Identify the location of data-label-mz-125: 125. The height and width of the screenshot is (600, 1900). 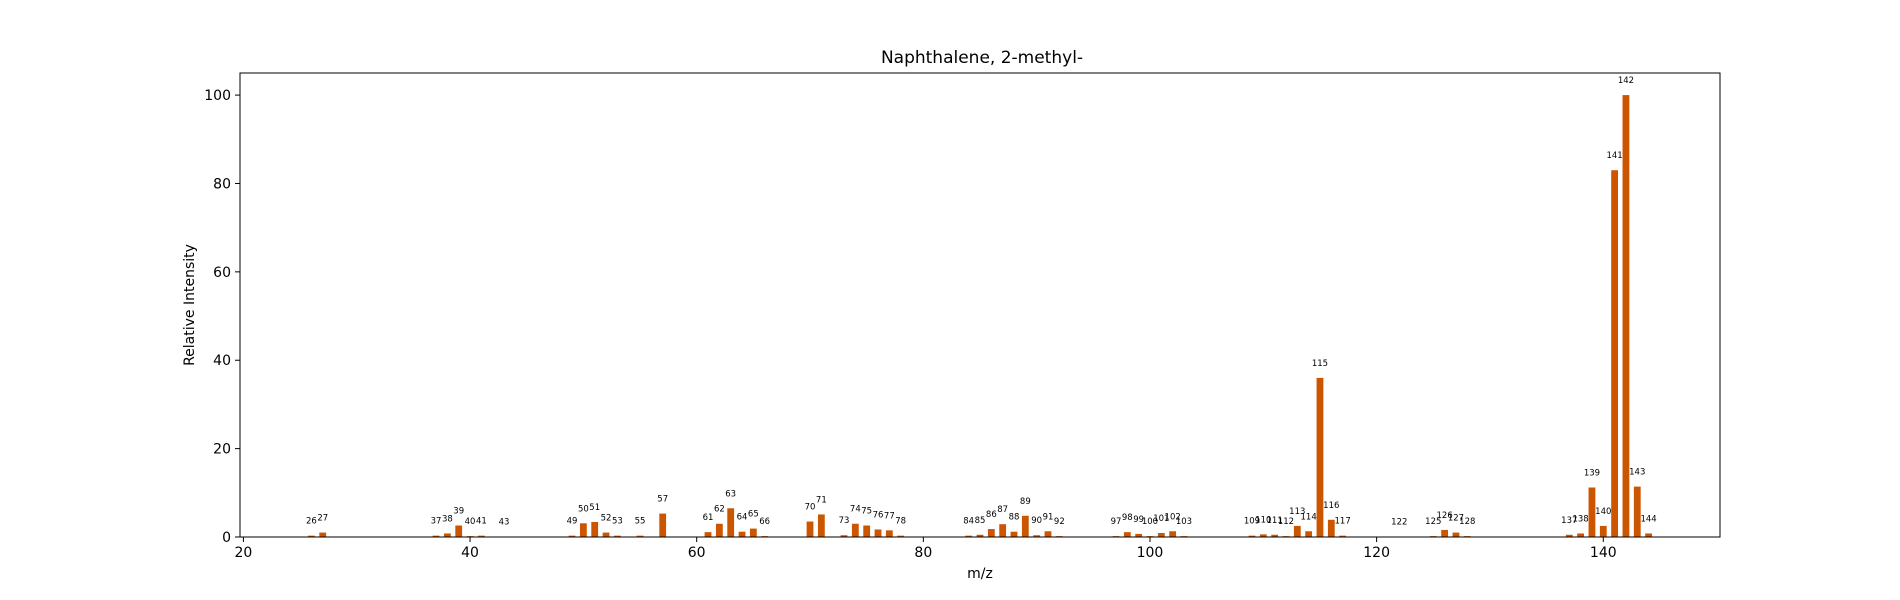
(1433, 522).